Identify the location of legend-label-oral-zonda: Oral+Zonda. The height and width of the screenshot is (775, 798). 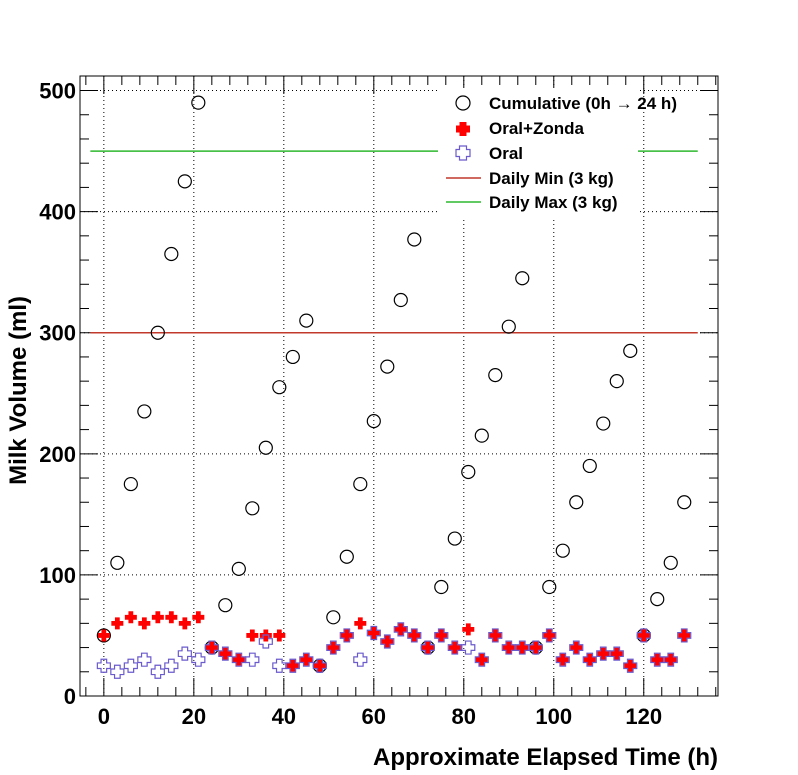
(536, 128).